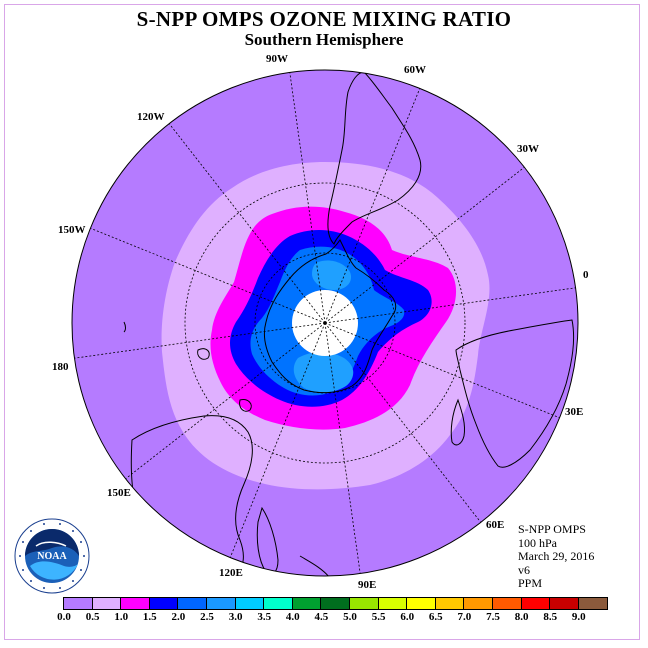  I want to click on colorbar-tick-label: 5.0, so click(350, 617).